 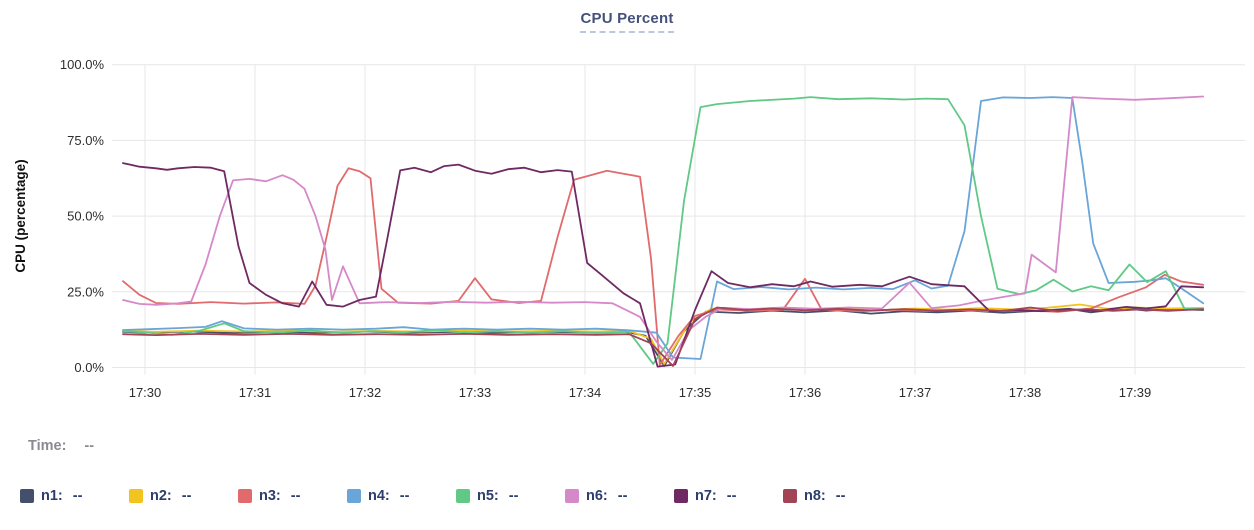 I want to click on legend-item-n3: n3: --, so click(x=292, y=496).